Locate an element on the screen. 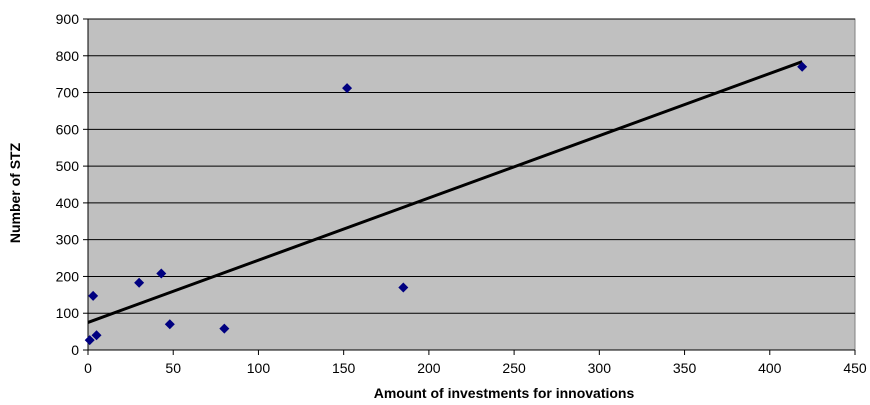 Image resolution: width=870 pixels, height=405 pixels. x-tick-label: 100 is located at coordinates (259, 368).